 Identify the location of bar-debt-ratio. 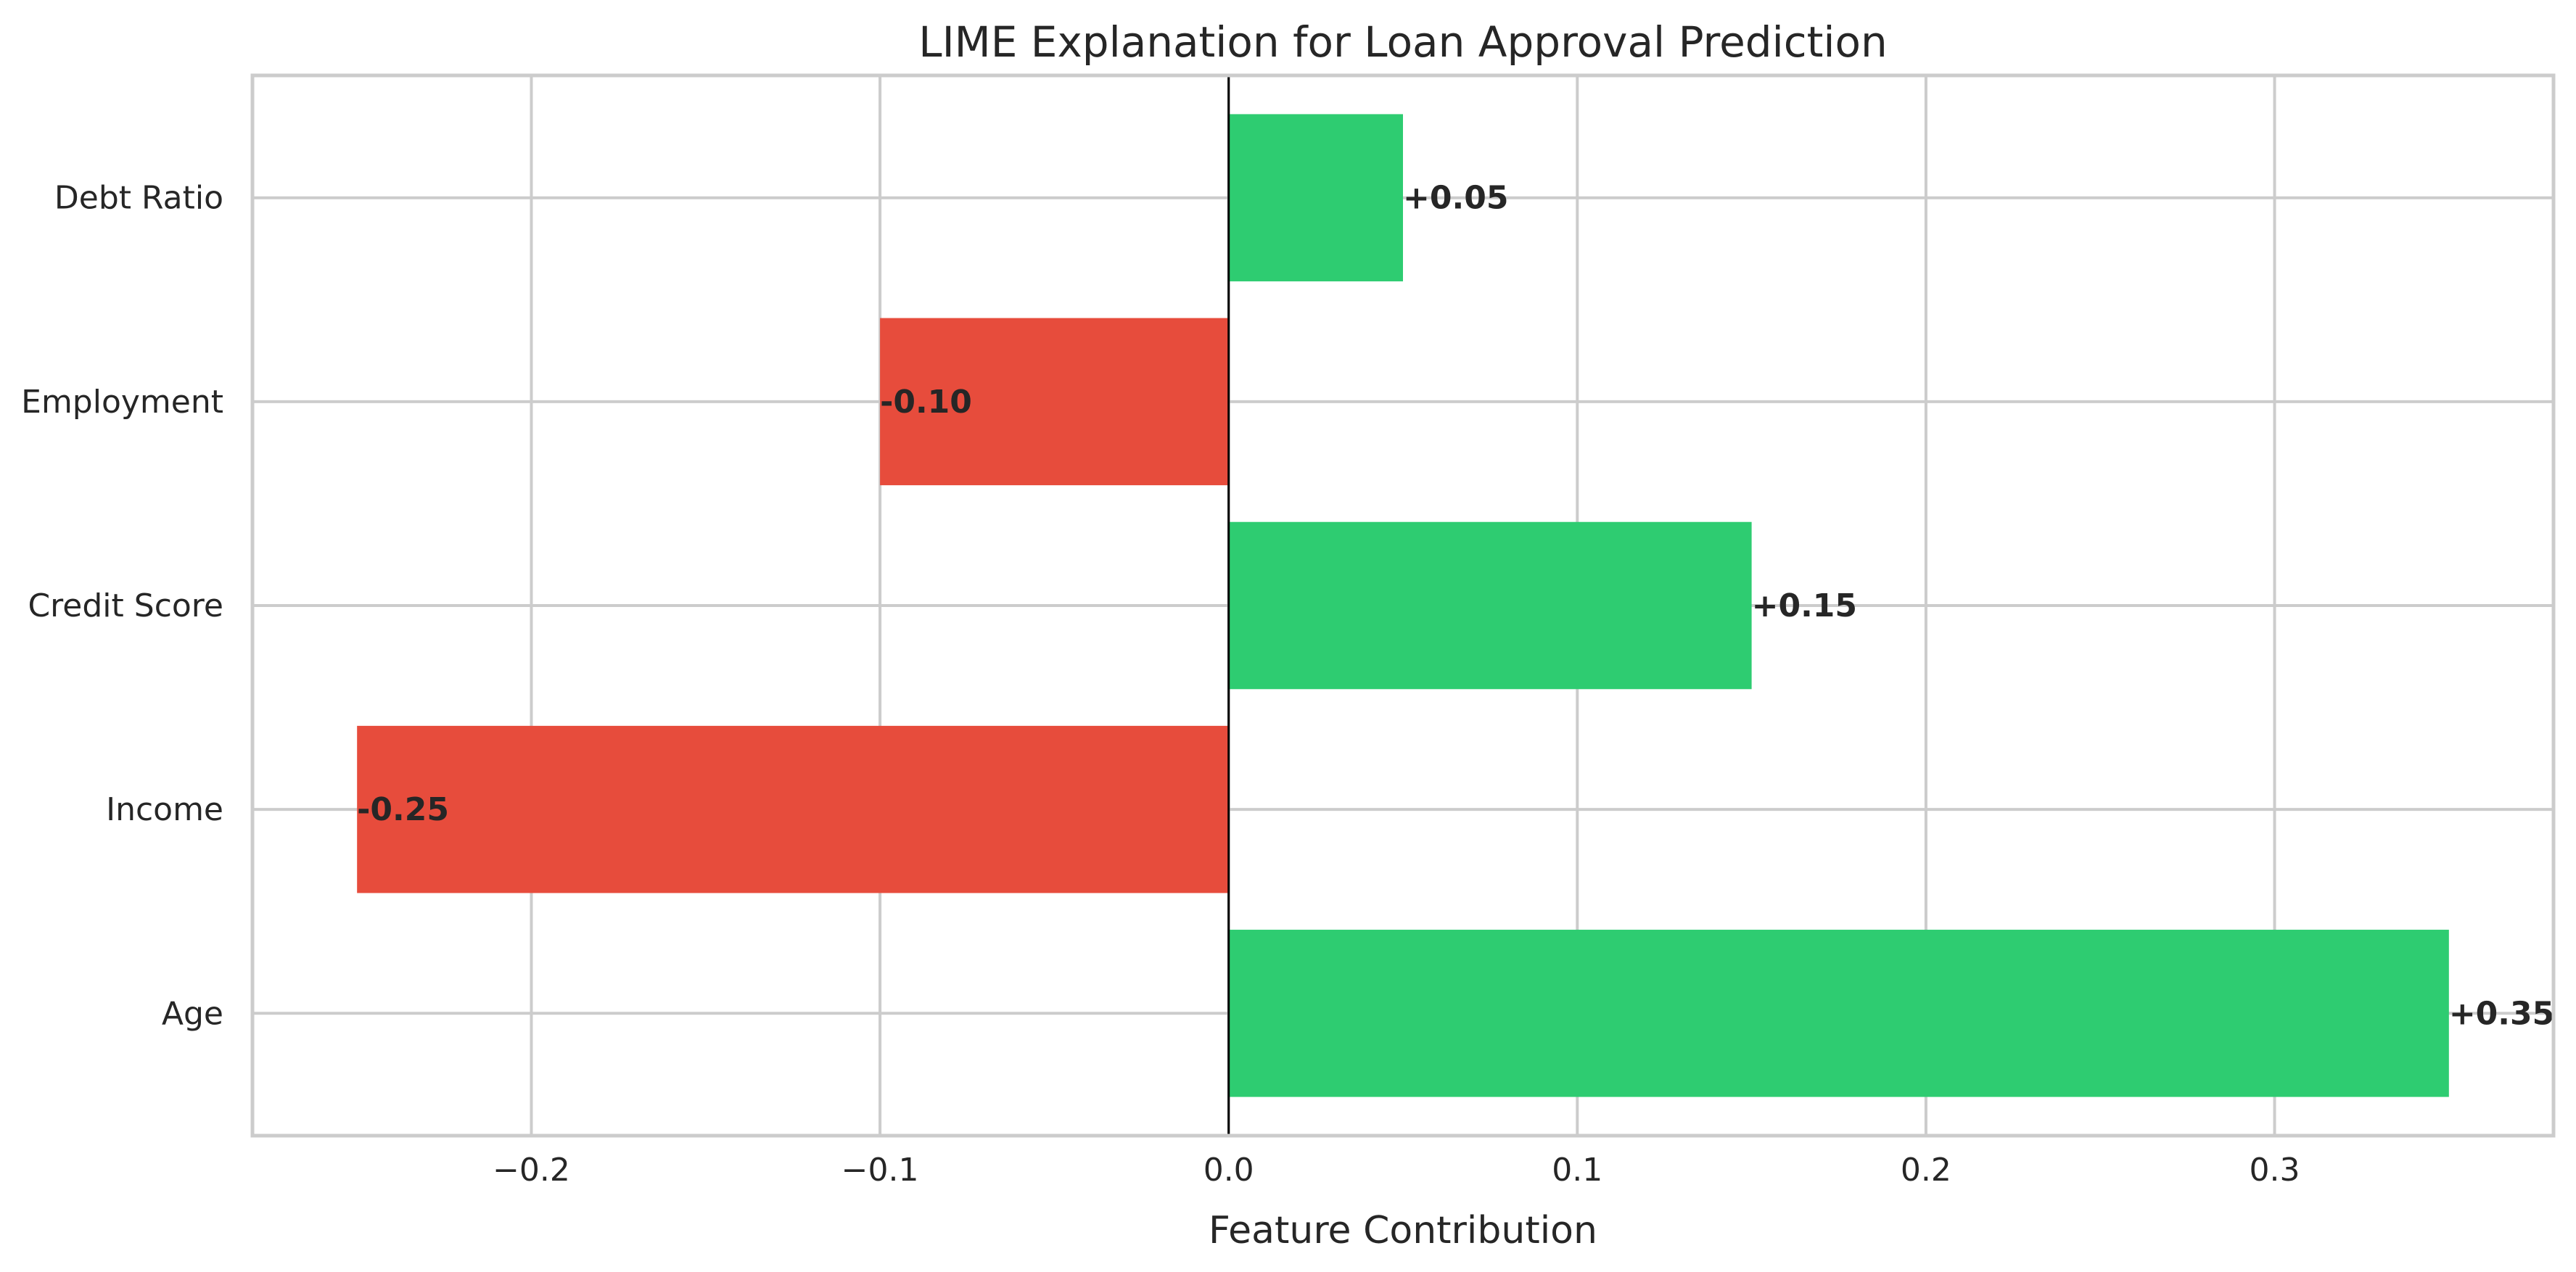
(1315, 198).